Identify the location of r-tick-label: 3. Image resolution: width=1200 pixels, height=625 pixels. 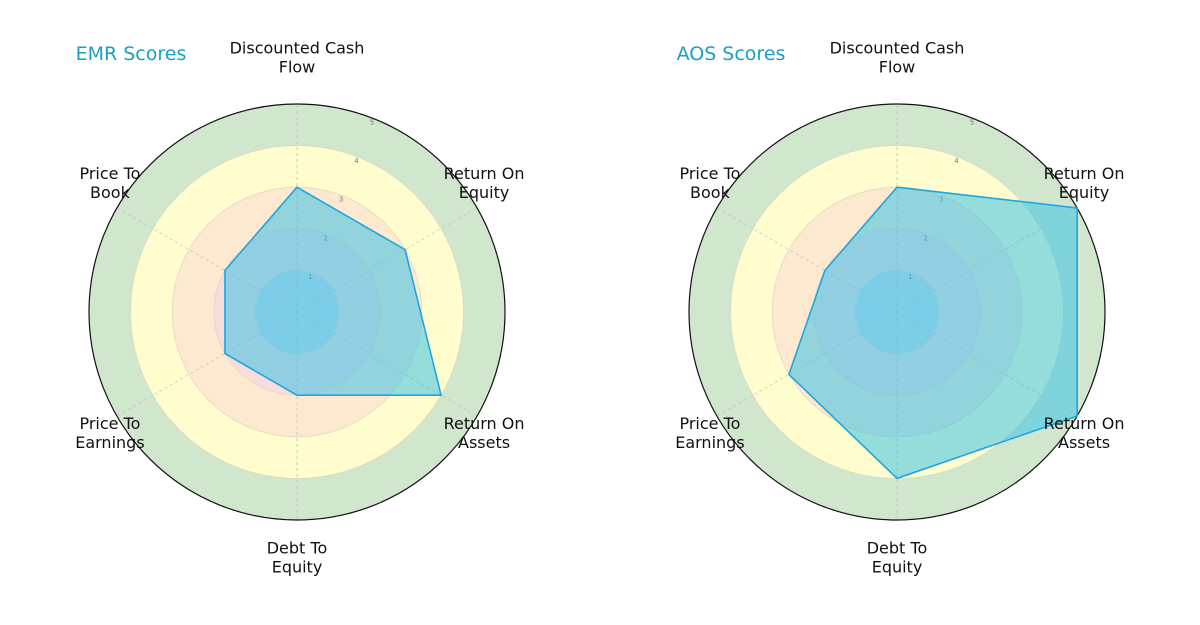
(341, 200).